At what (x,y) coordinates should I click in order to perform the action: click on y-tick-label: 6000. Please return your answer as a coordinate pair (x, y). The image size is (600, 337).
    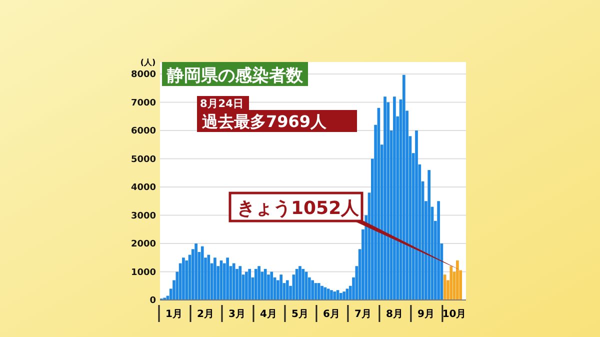
    Looking at the image, I should click on (143, 131).